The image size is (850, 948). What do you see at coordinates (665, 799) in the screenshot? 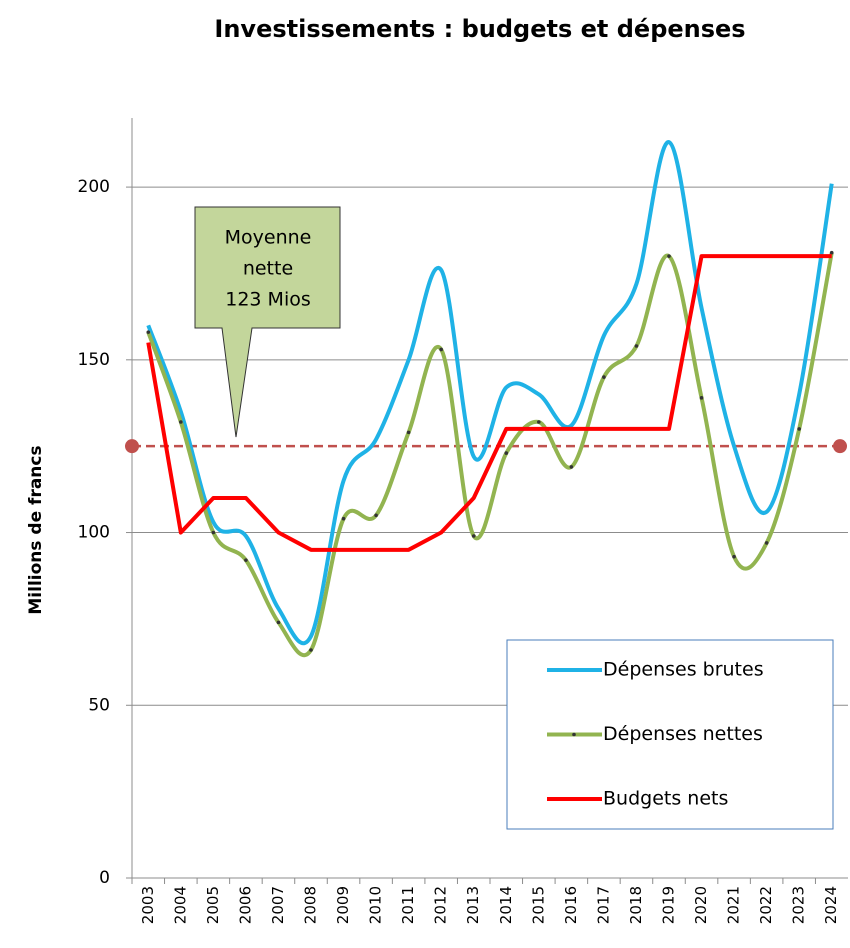
I see `legend-label: Budgets nets` at bounding box center [665, 799].